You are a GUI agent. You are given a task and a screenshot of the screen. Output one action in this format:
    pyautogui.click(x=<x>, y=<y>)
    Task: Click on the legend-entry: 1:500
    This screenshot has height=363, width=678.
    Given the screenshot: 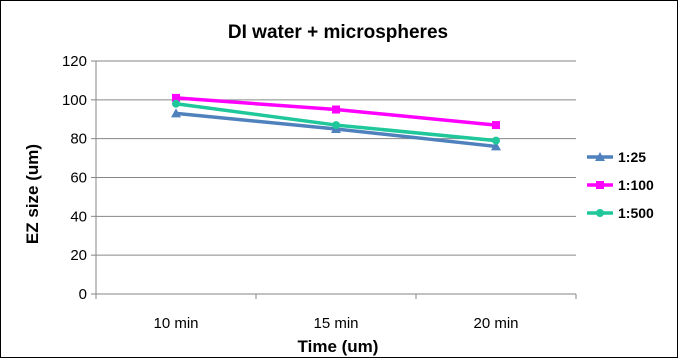 What is the action you would take?
    pyautogui.click(x=620, y=213)
    